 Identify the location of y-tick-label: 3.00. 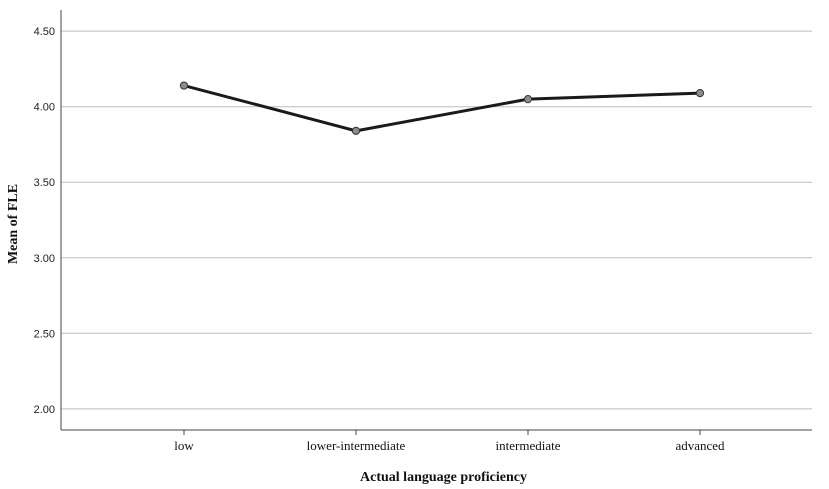
(44, 259).